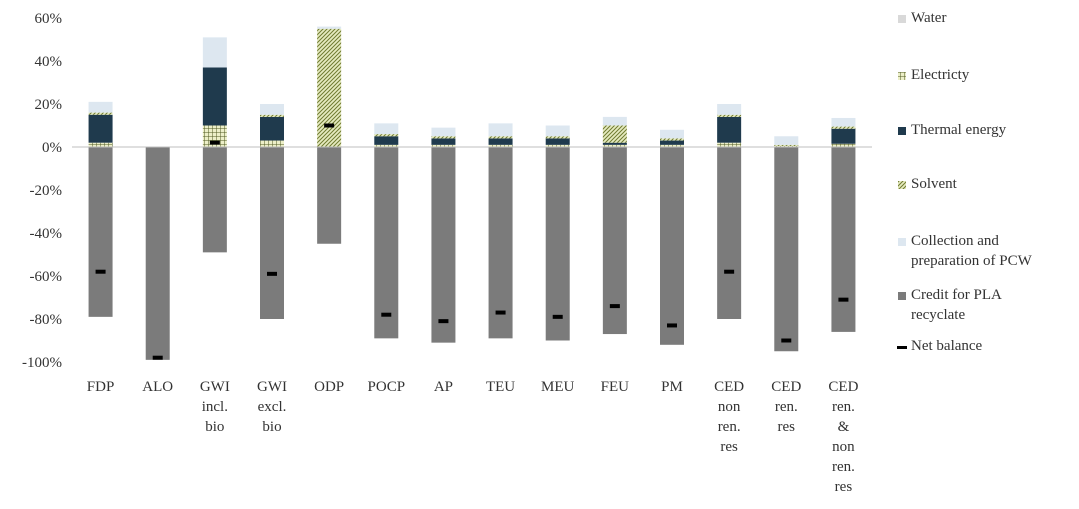 Image resolution: width=1079 pixels, height=509 pixels. Describe the element at coordinates (49, 62) in the screenshot. I see `y-tick-label: 40%` at that location.